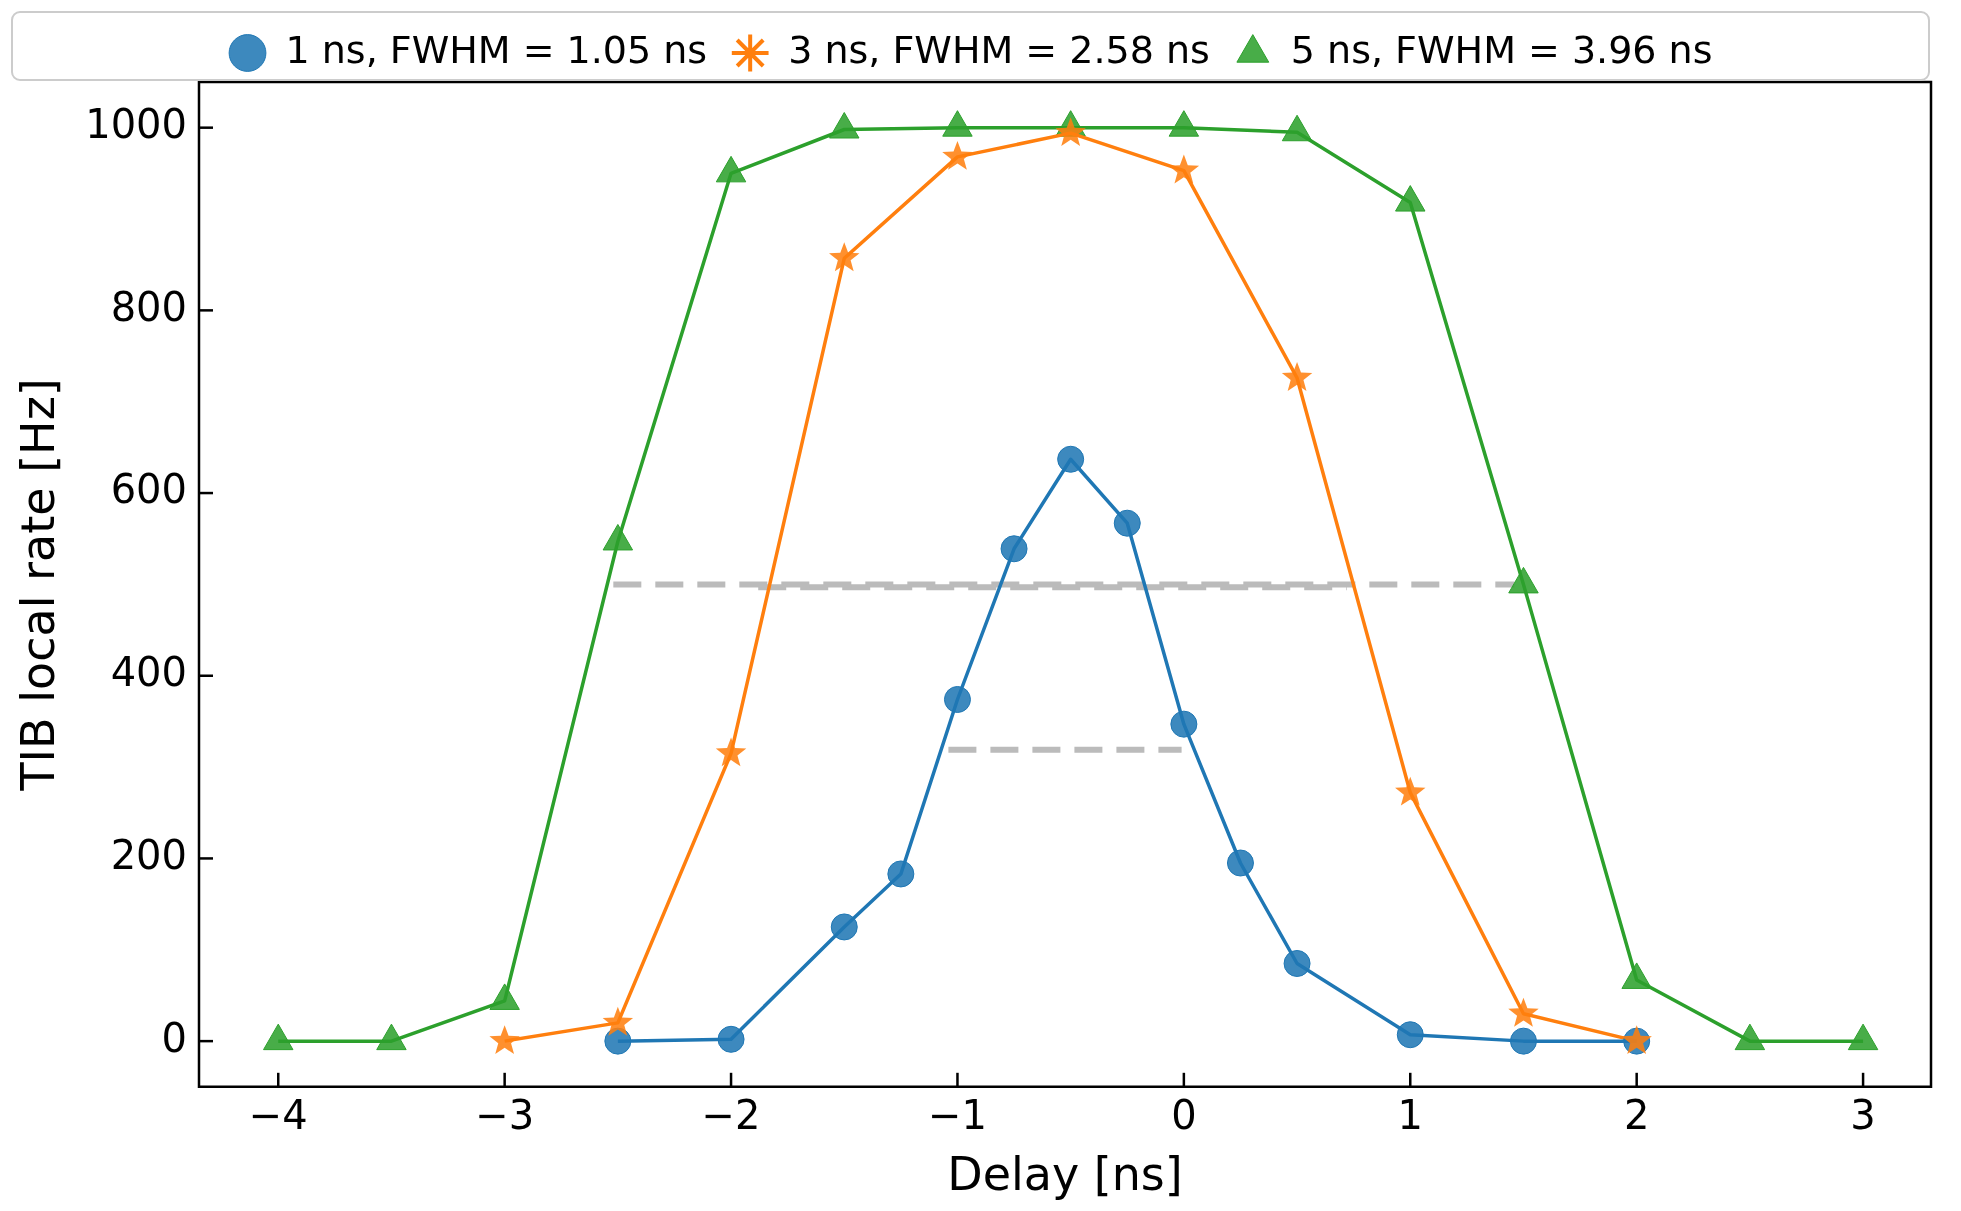 The image size is (1961, 1211). Describe the element at coordinates (37, 585) in the screenshot. I see `y-axis-title: TIB local rate [Hz]` at that location.